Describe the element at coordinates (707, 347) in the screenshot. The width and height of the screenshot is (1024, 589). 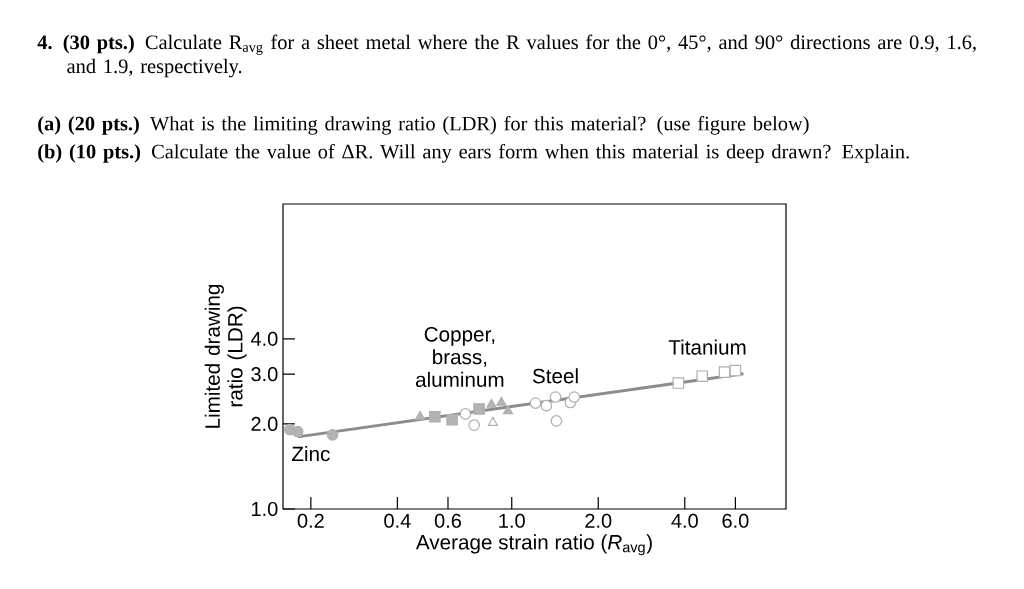
I see `annotation: Titanium` at that location.